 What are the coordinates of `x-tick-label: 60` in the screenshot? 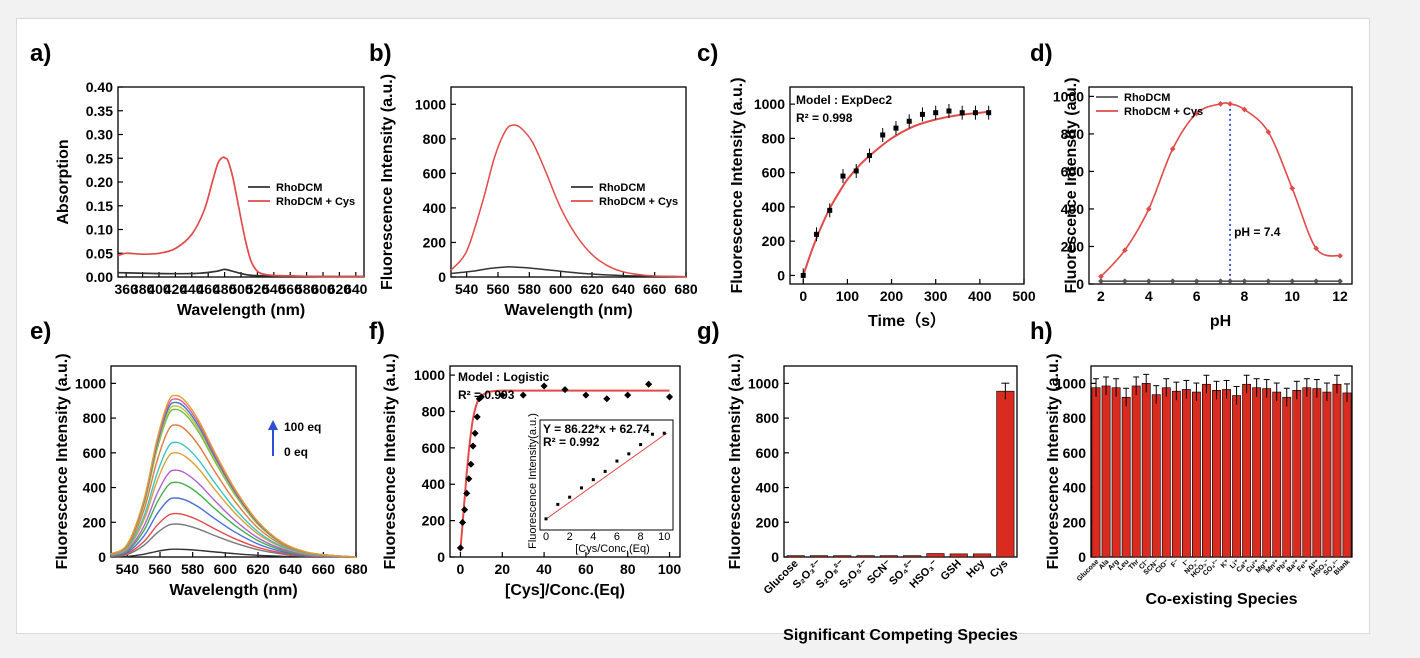 It's located at (586, 569).